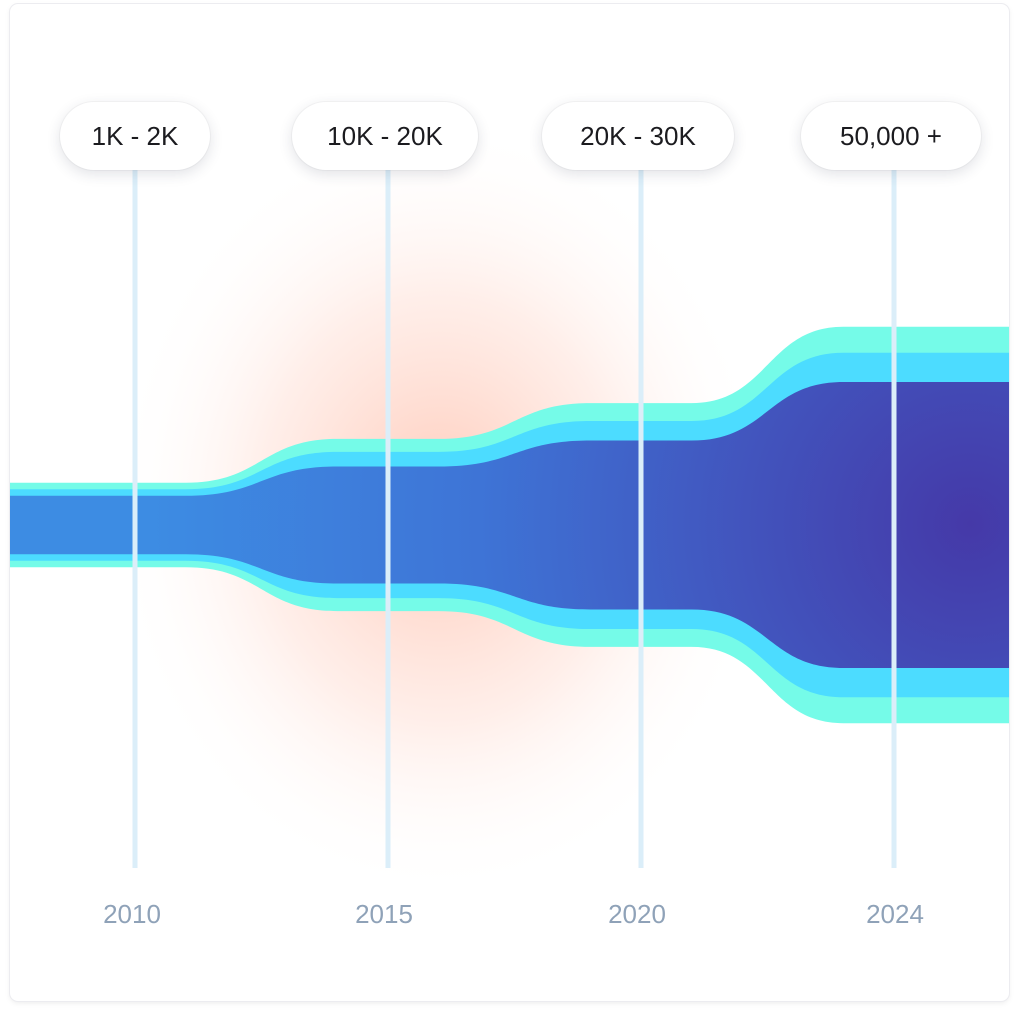  What do you see at coordinates (132, 914) in the screenshot?
I see `year-label-2010: 2010` at bounding box center [132, 914].